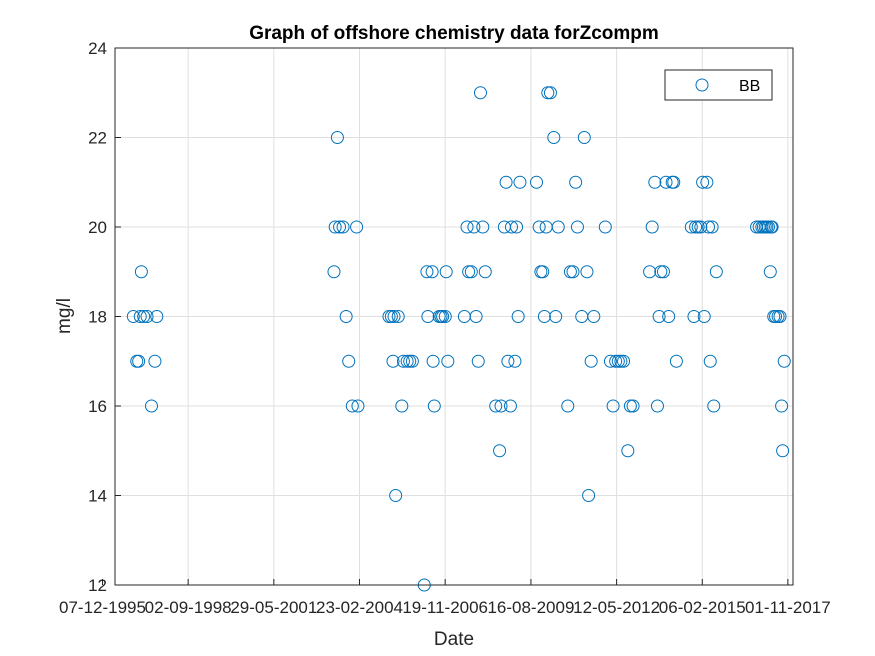 Image resolution: width=875 pixels, height=656 pixels. I want to click on legend-entry-bb: BB, so click(749, 86).